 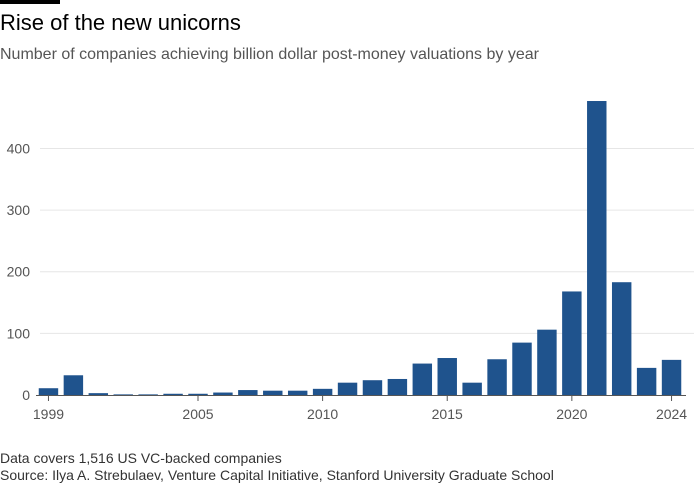 What do you see at coordinates (19, 272) in the screenshot?
I see `y-tick-label: 200` at bounding box center [19, 272].